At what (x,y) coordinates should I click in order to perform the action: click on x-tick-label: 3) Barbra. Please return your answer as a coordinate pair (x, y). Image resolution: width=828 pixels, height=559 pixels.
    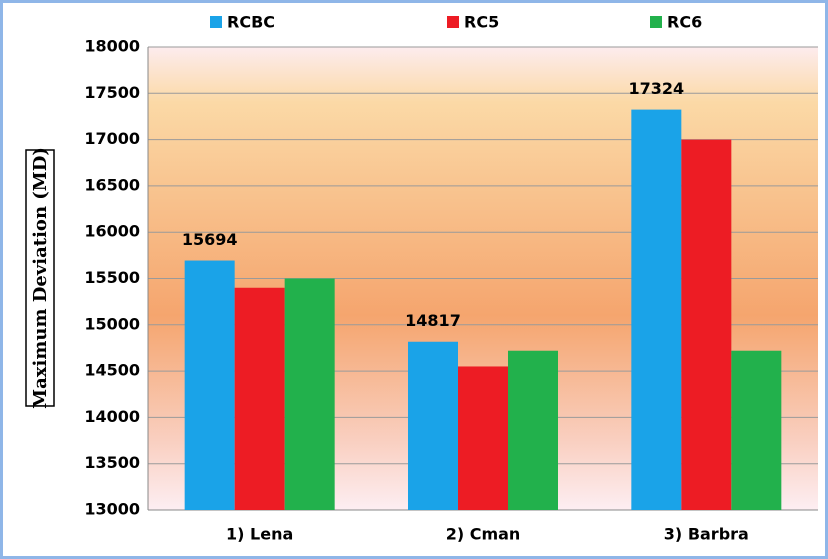
    Looking at the image, I should click on (706, 534).